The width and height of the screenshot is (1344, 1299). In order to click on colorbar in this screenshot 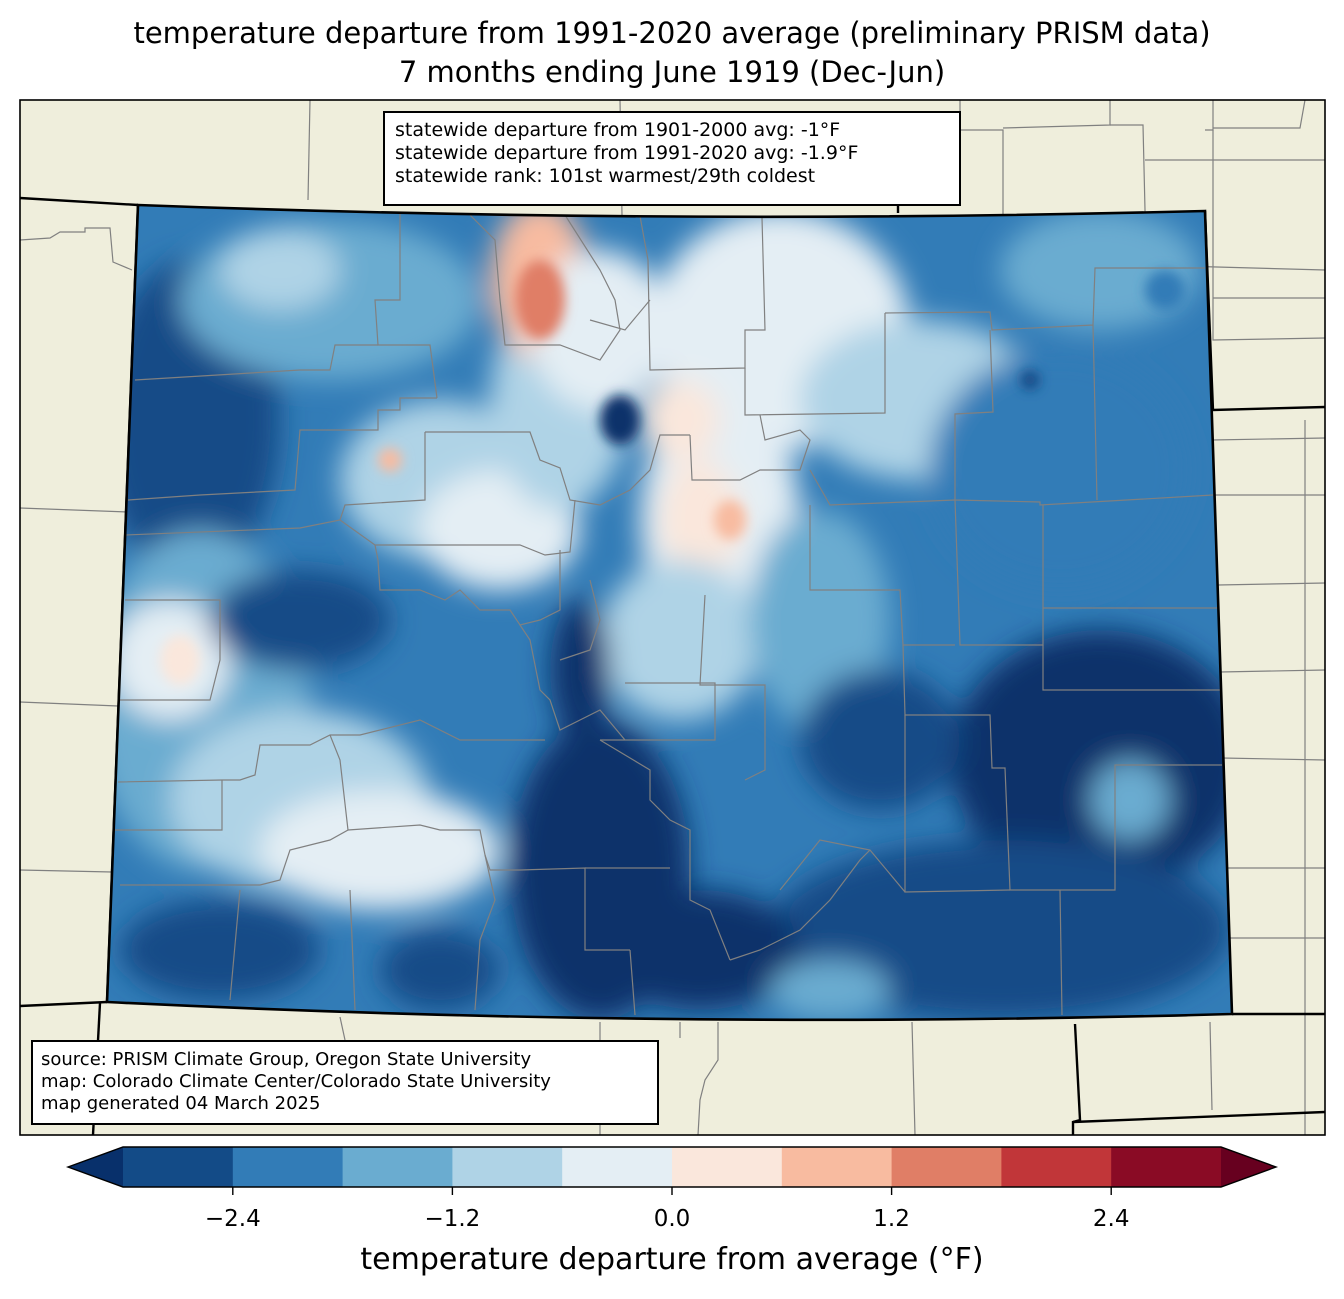, I will do `click(672, 1170)`.